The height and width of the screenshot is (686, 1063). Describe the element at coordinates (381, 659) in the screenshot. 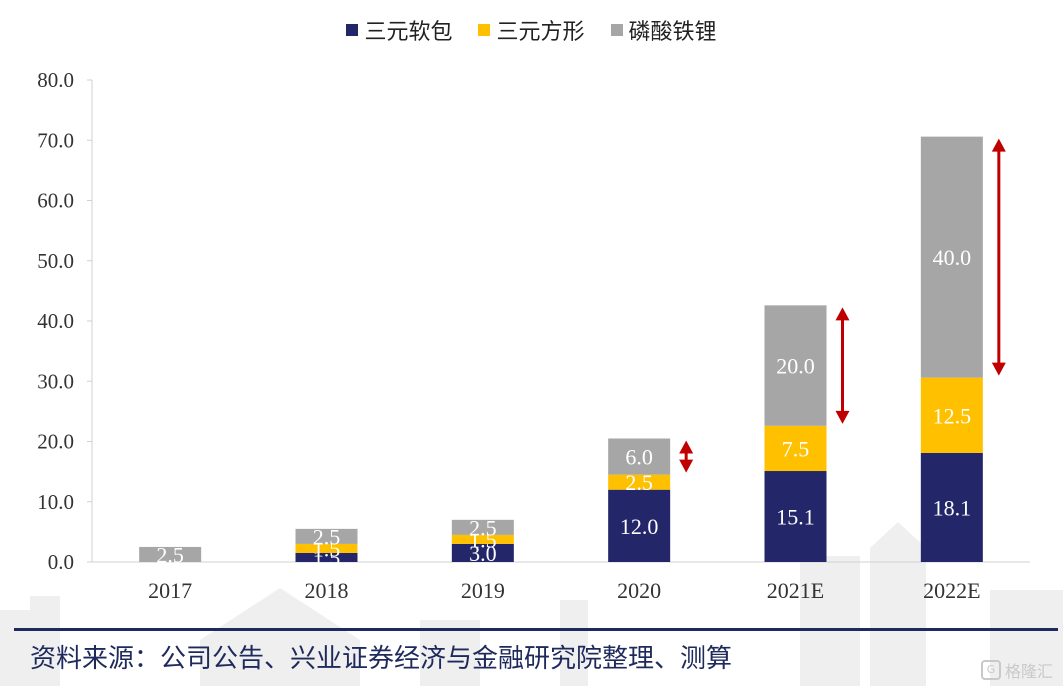

I see `source-note: 资料来源：公司公告、兴业证券经济与金融研究院整理、测算` at that location.